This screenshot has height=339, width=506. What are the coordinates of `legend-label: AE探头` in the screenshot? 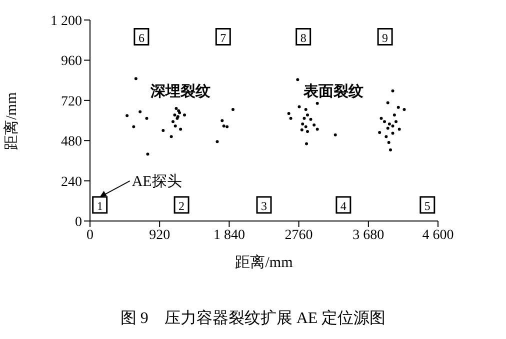 It's located at (157, 181).